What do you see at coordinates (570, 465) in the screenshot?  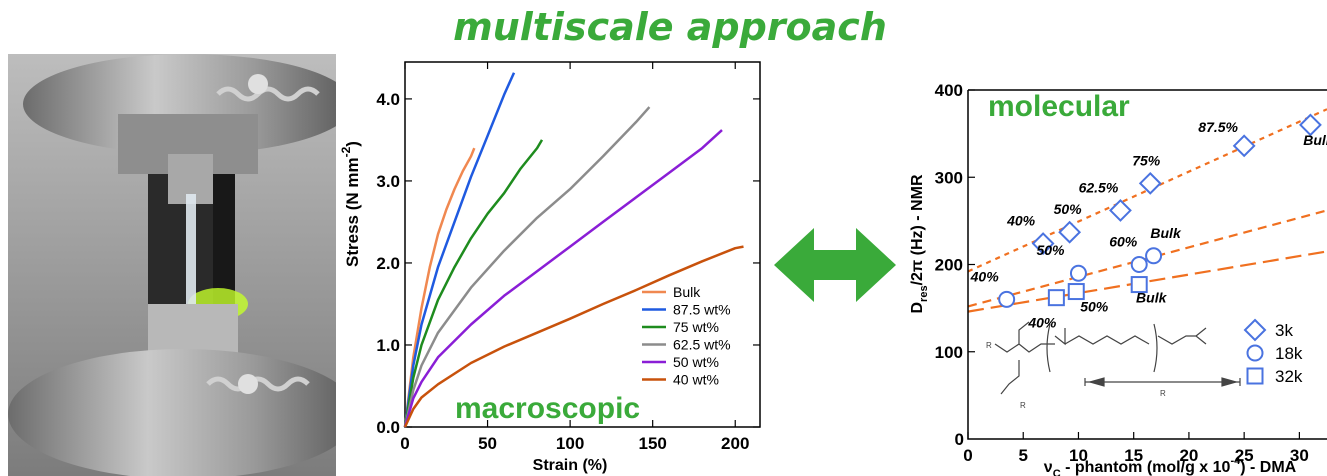 I see `left-x-axis-title: Strain (%)` at bounding box center [570, 465].